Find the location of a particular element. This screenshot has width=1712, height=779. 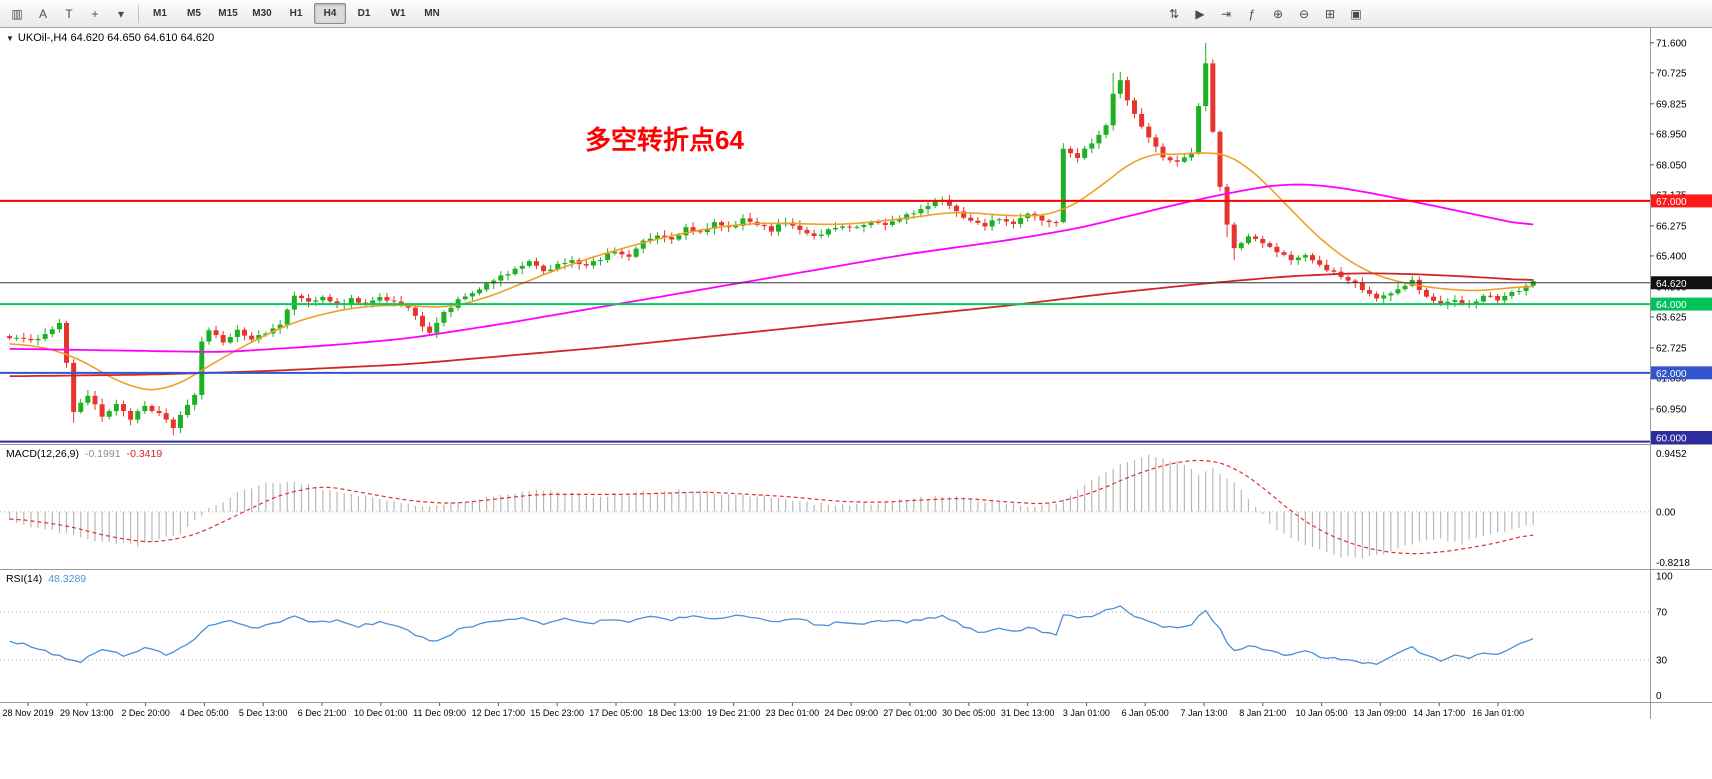

timeframe-mn: MN is located at coordinates (432, 13).